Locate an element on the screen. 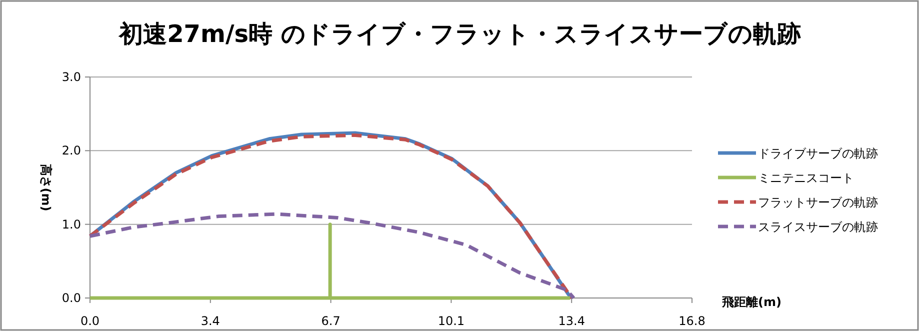  x-tick-label: 13.4 is located at coordinates (571, 321).